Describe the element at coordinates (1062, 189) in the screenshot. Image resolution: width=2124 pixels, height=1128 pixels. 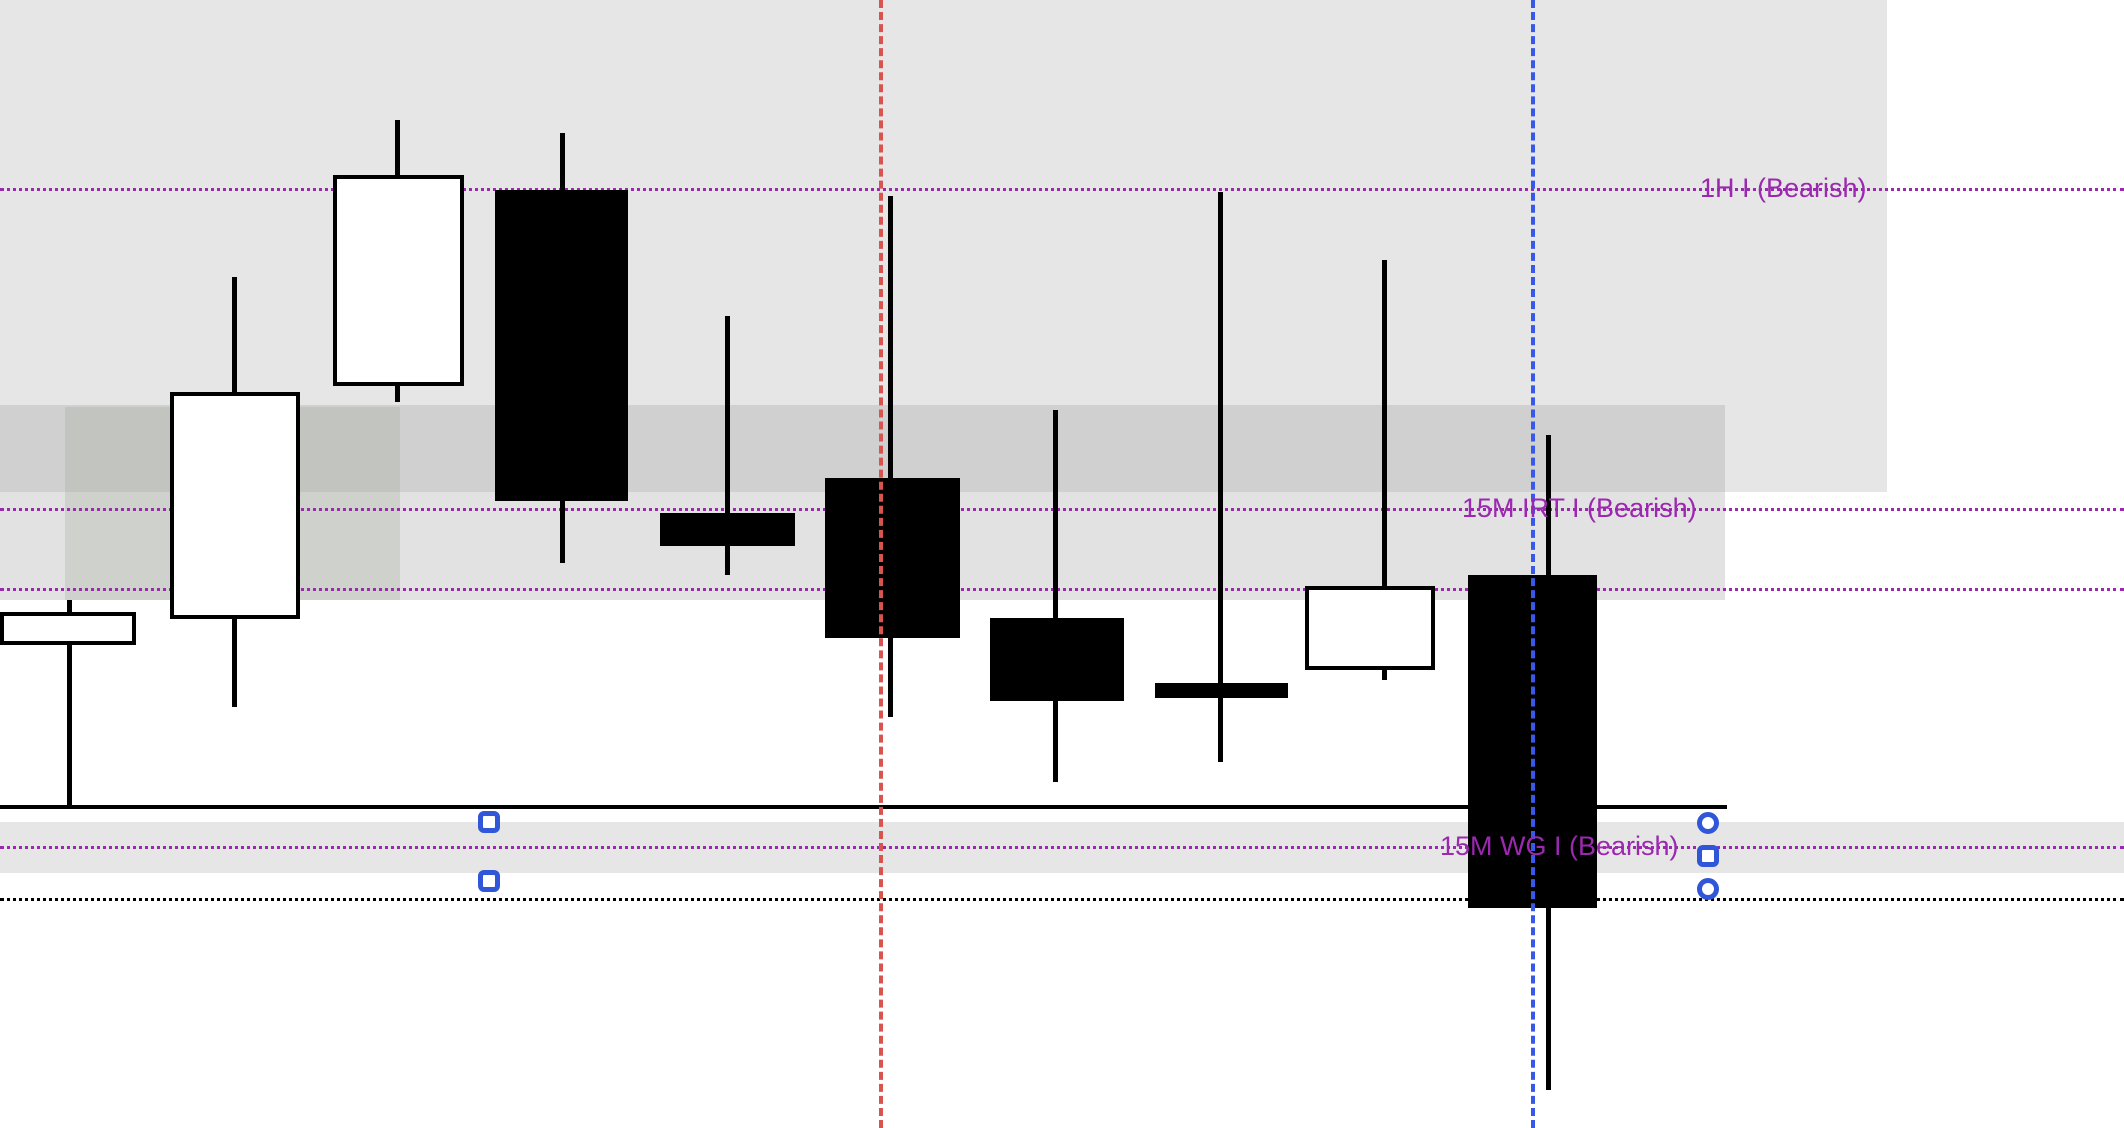
I see `level-1h-bearish-upper` at that location.